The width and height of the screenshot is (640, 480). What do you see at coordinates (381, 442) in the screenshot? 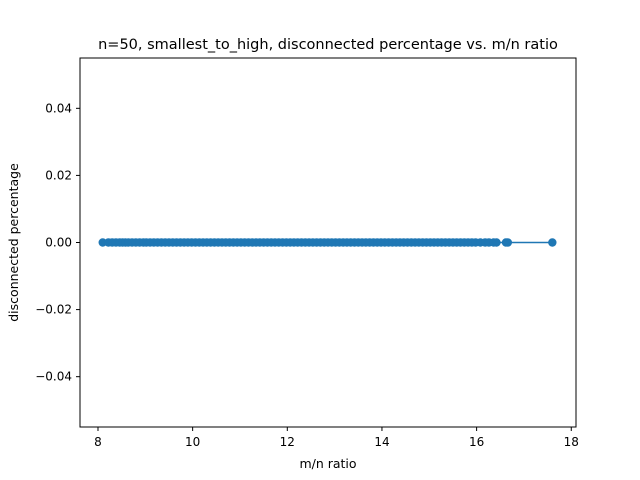
I see `x-tick-label: 14` at bounding box center [381, 442].